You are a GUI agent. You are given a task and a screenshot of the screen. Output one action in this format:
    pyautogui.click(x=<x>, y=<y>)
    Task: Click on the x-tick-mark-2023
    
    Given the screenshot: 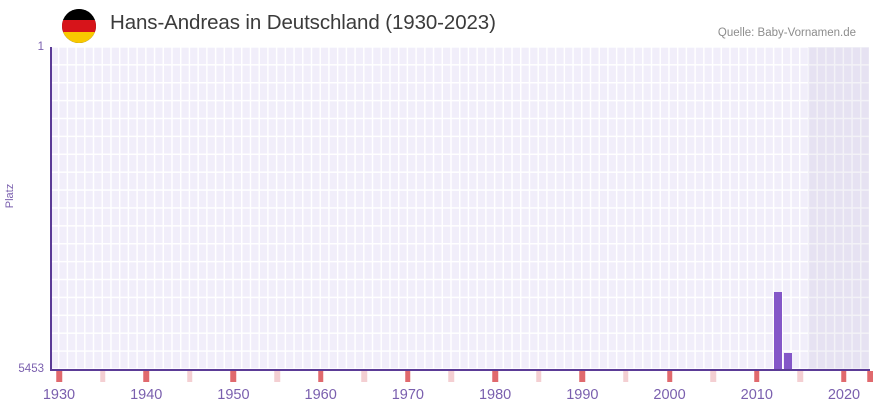 What is the action you would take?
    pyautogui.click(x=870, y=376)
    